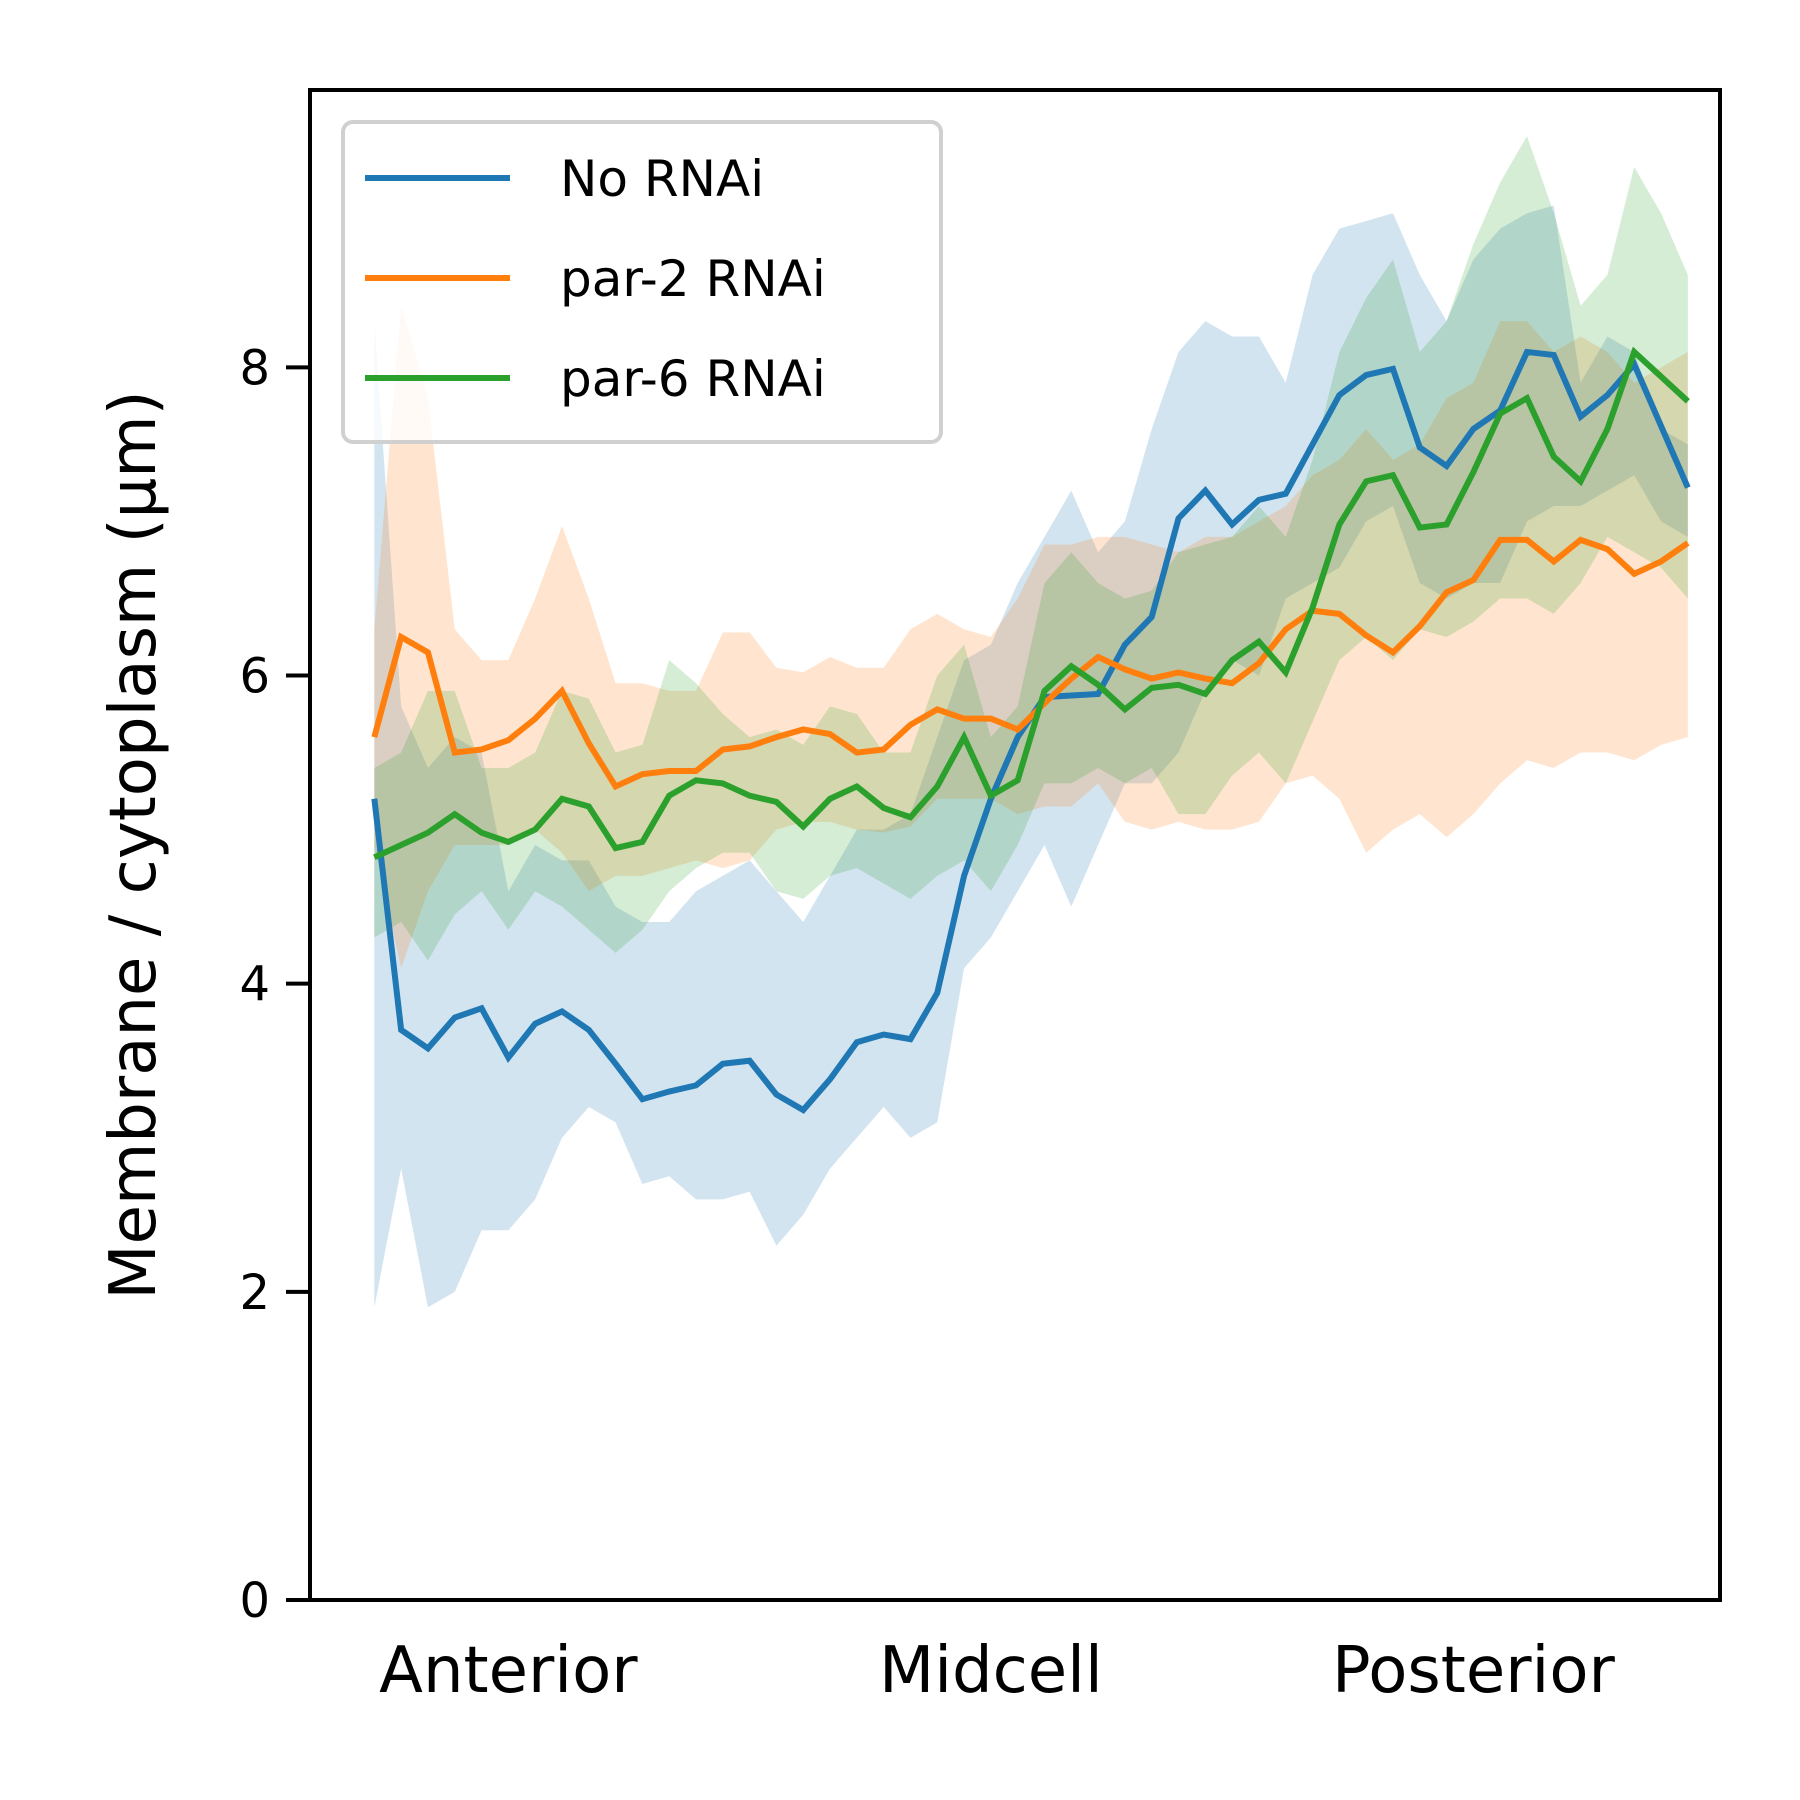  Describe the element at coordinates (134, 844) in the screenshot. I see `y-axis-title: Membrane / cytoplasm (μm)` at that location.